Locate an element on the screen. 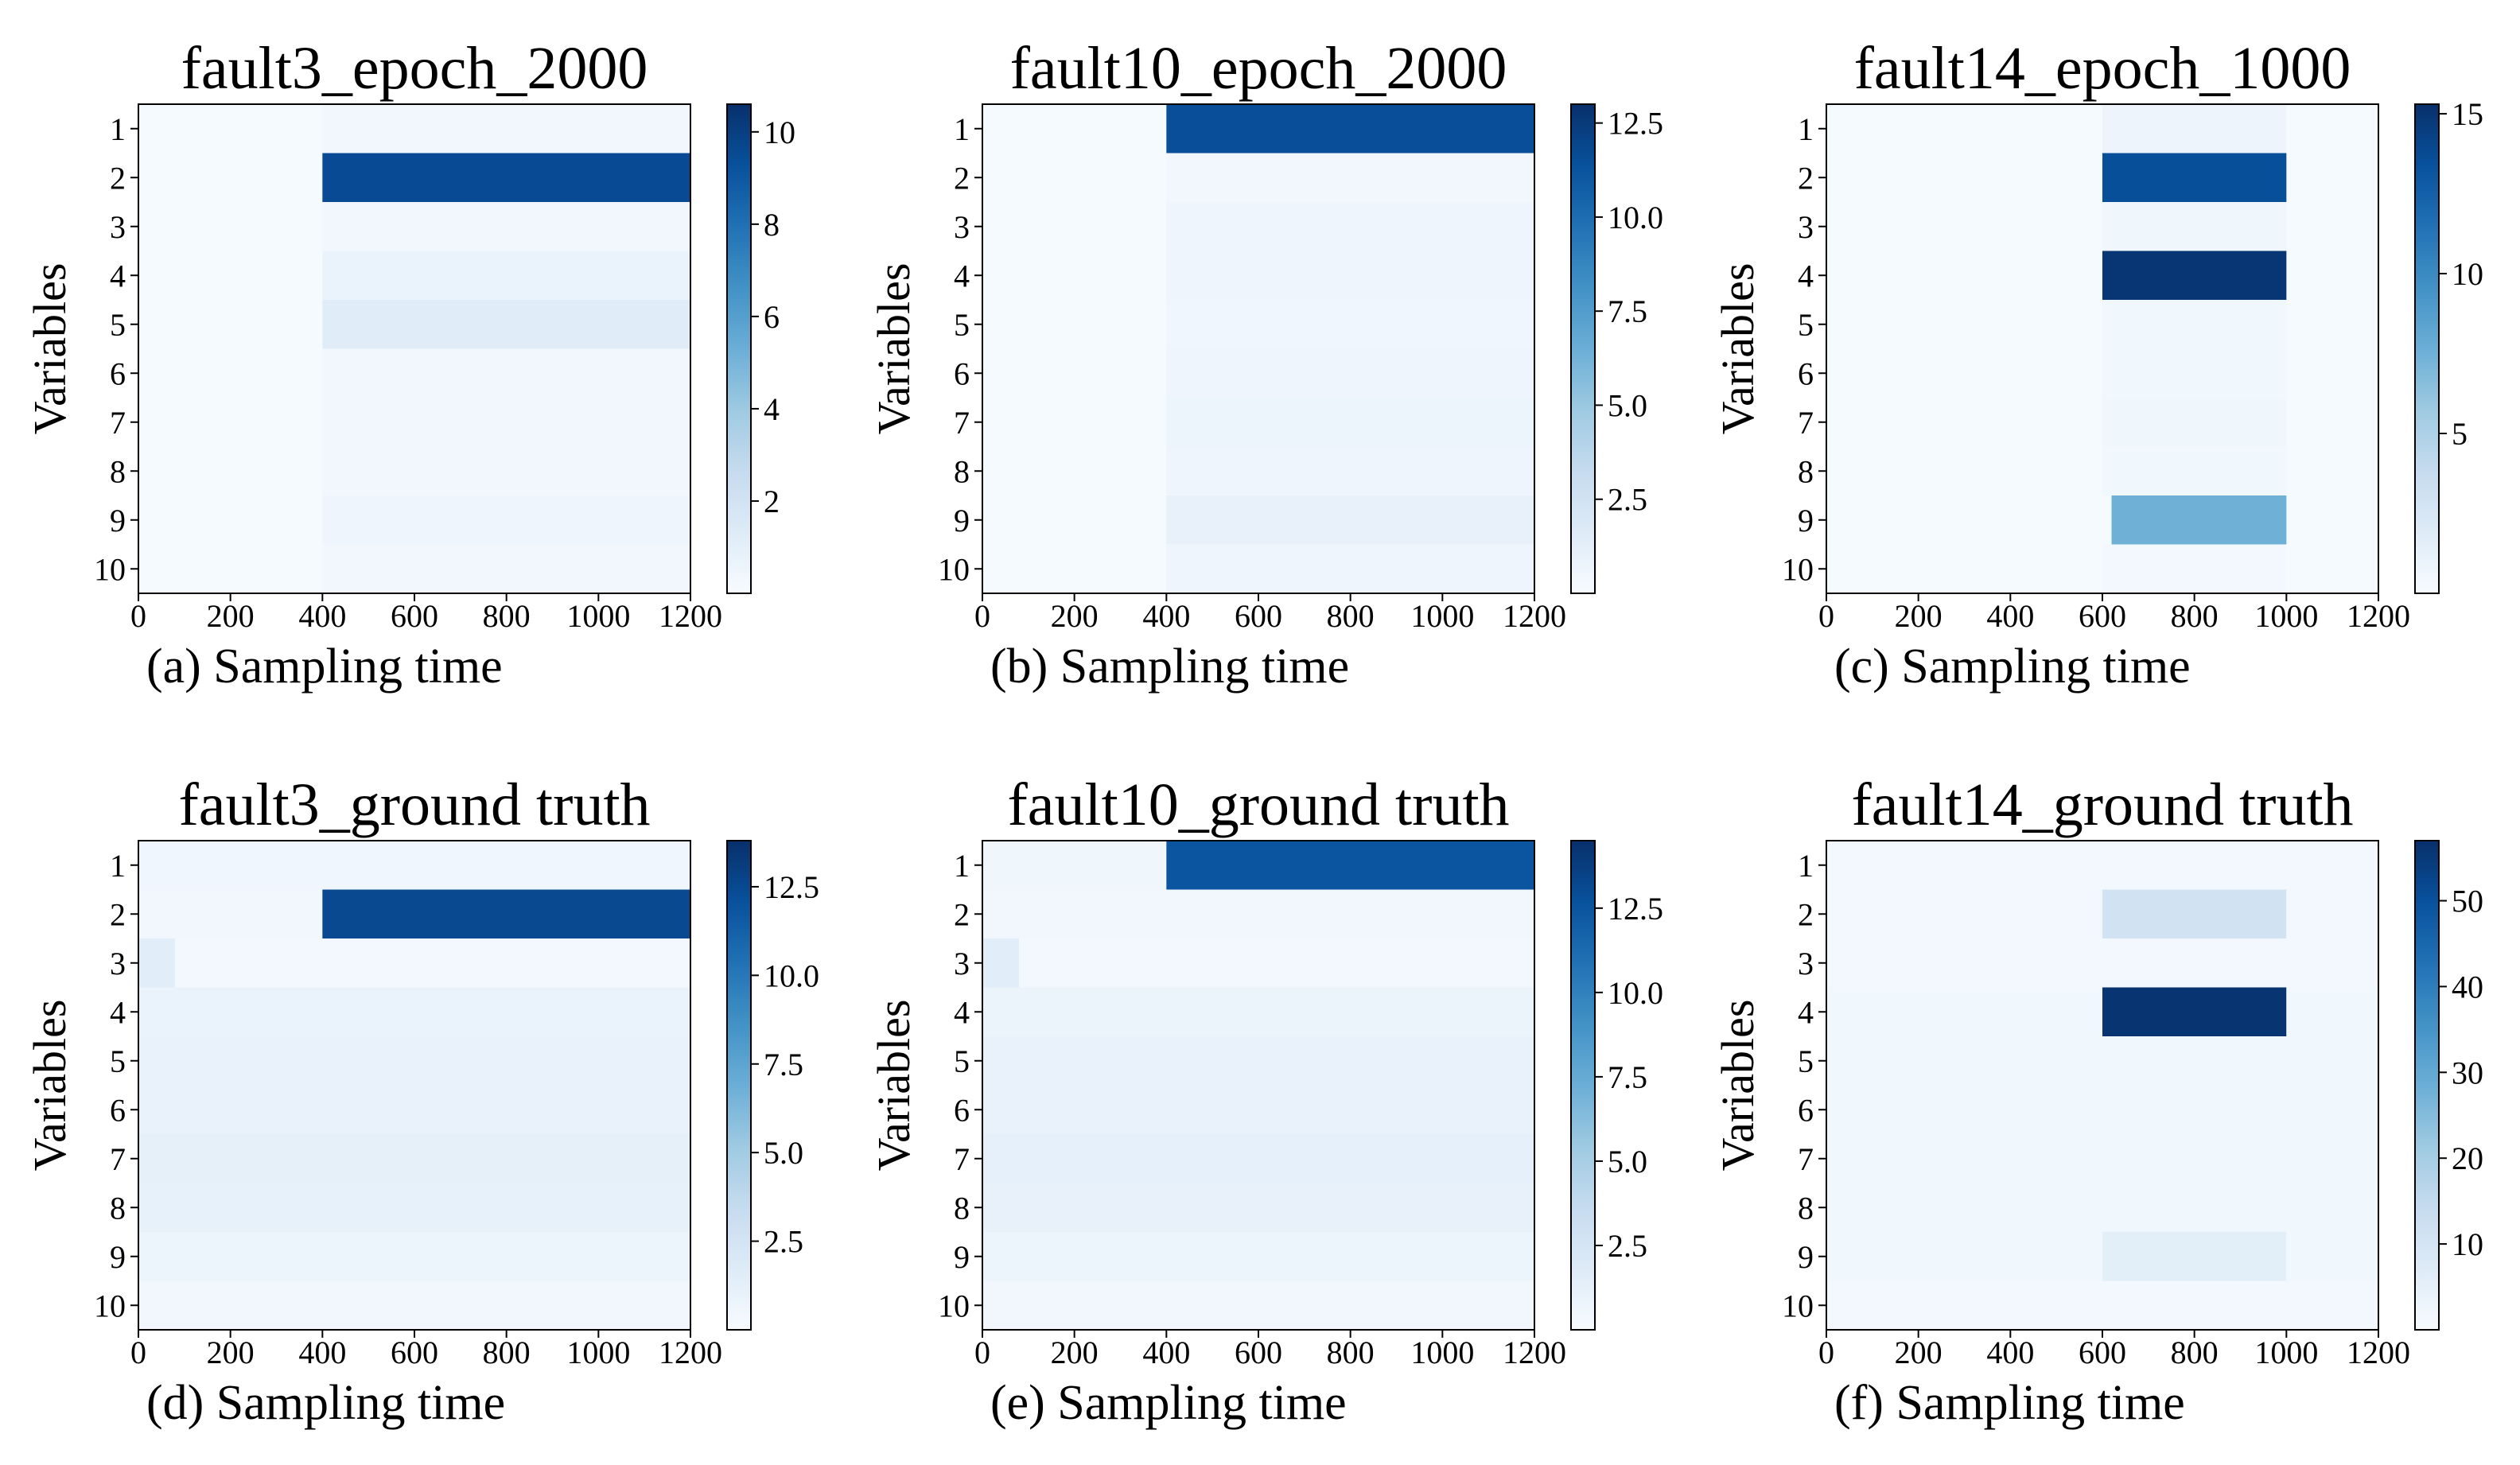 The height and width of the screenshot is (1465, 2520). y-tick-label: 10 is located at coordinates (954, 1305).